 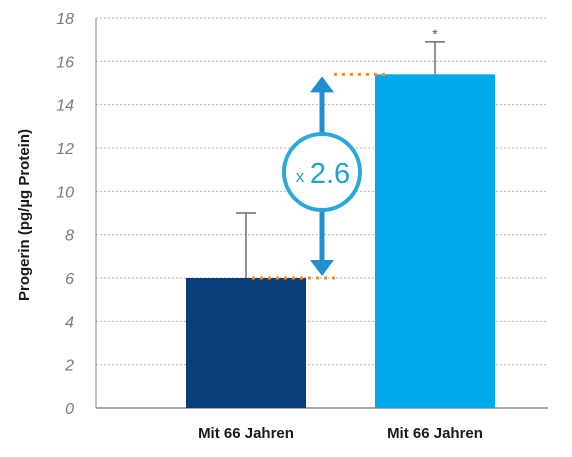 I want to click on dotted-markers, so click(x=319, y=176).